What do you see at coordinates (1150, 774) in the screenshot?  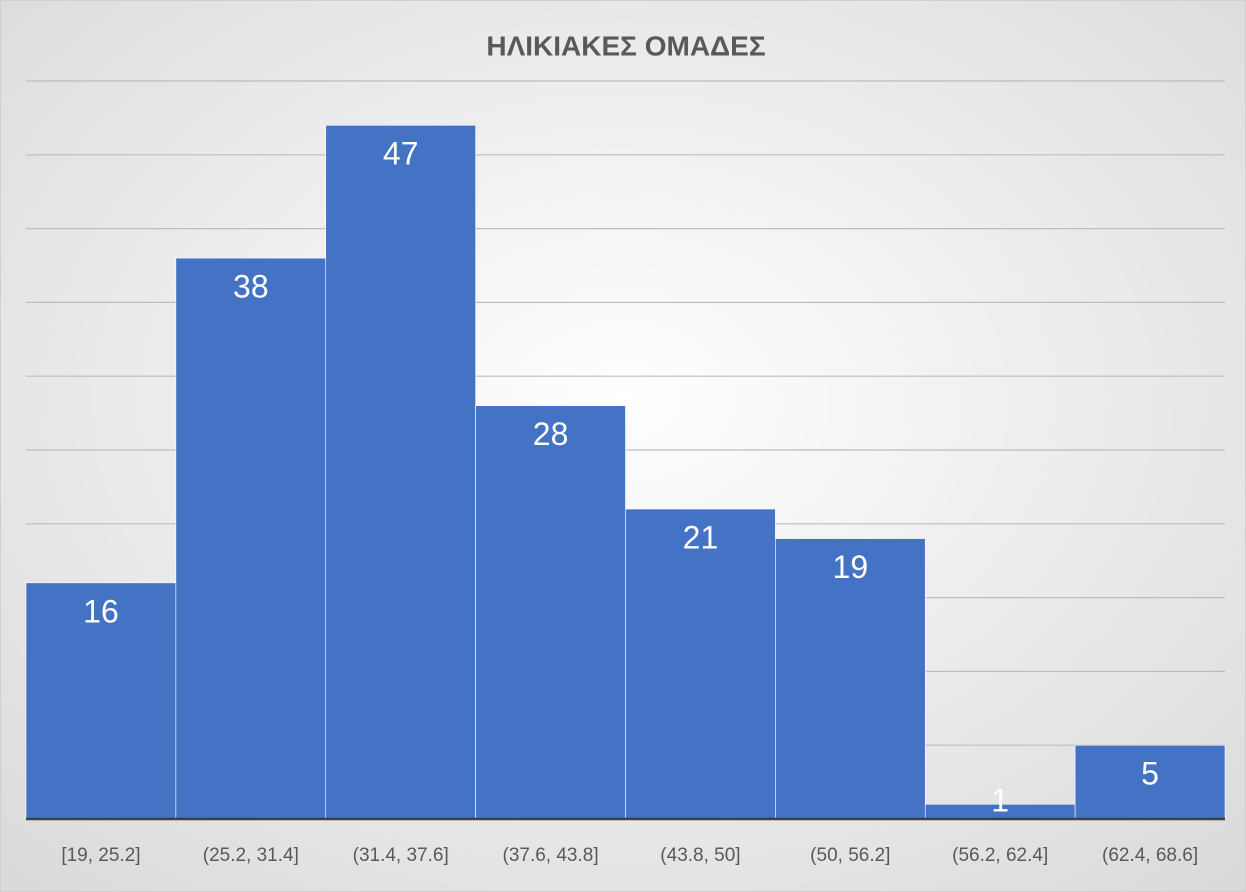 I see `data-label: 5` at bounding box center [1150, 774].